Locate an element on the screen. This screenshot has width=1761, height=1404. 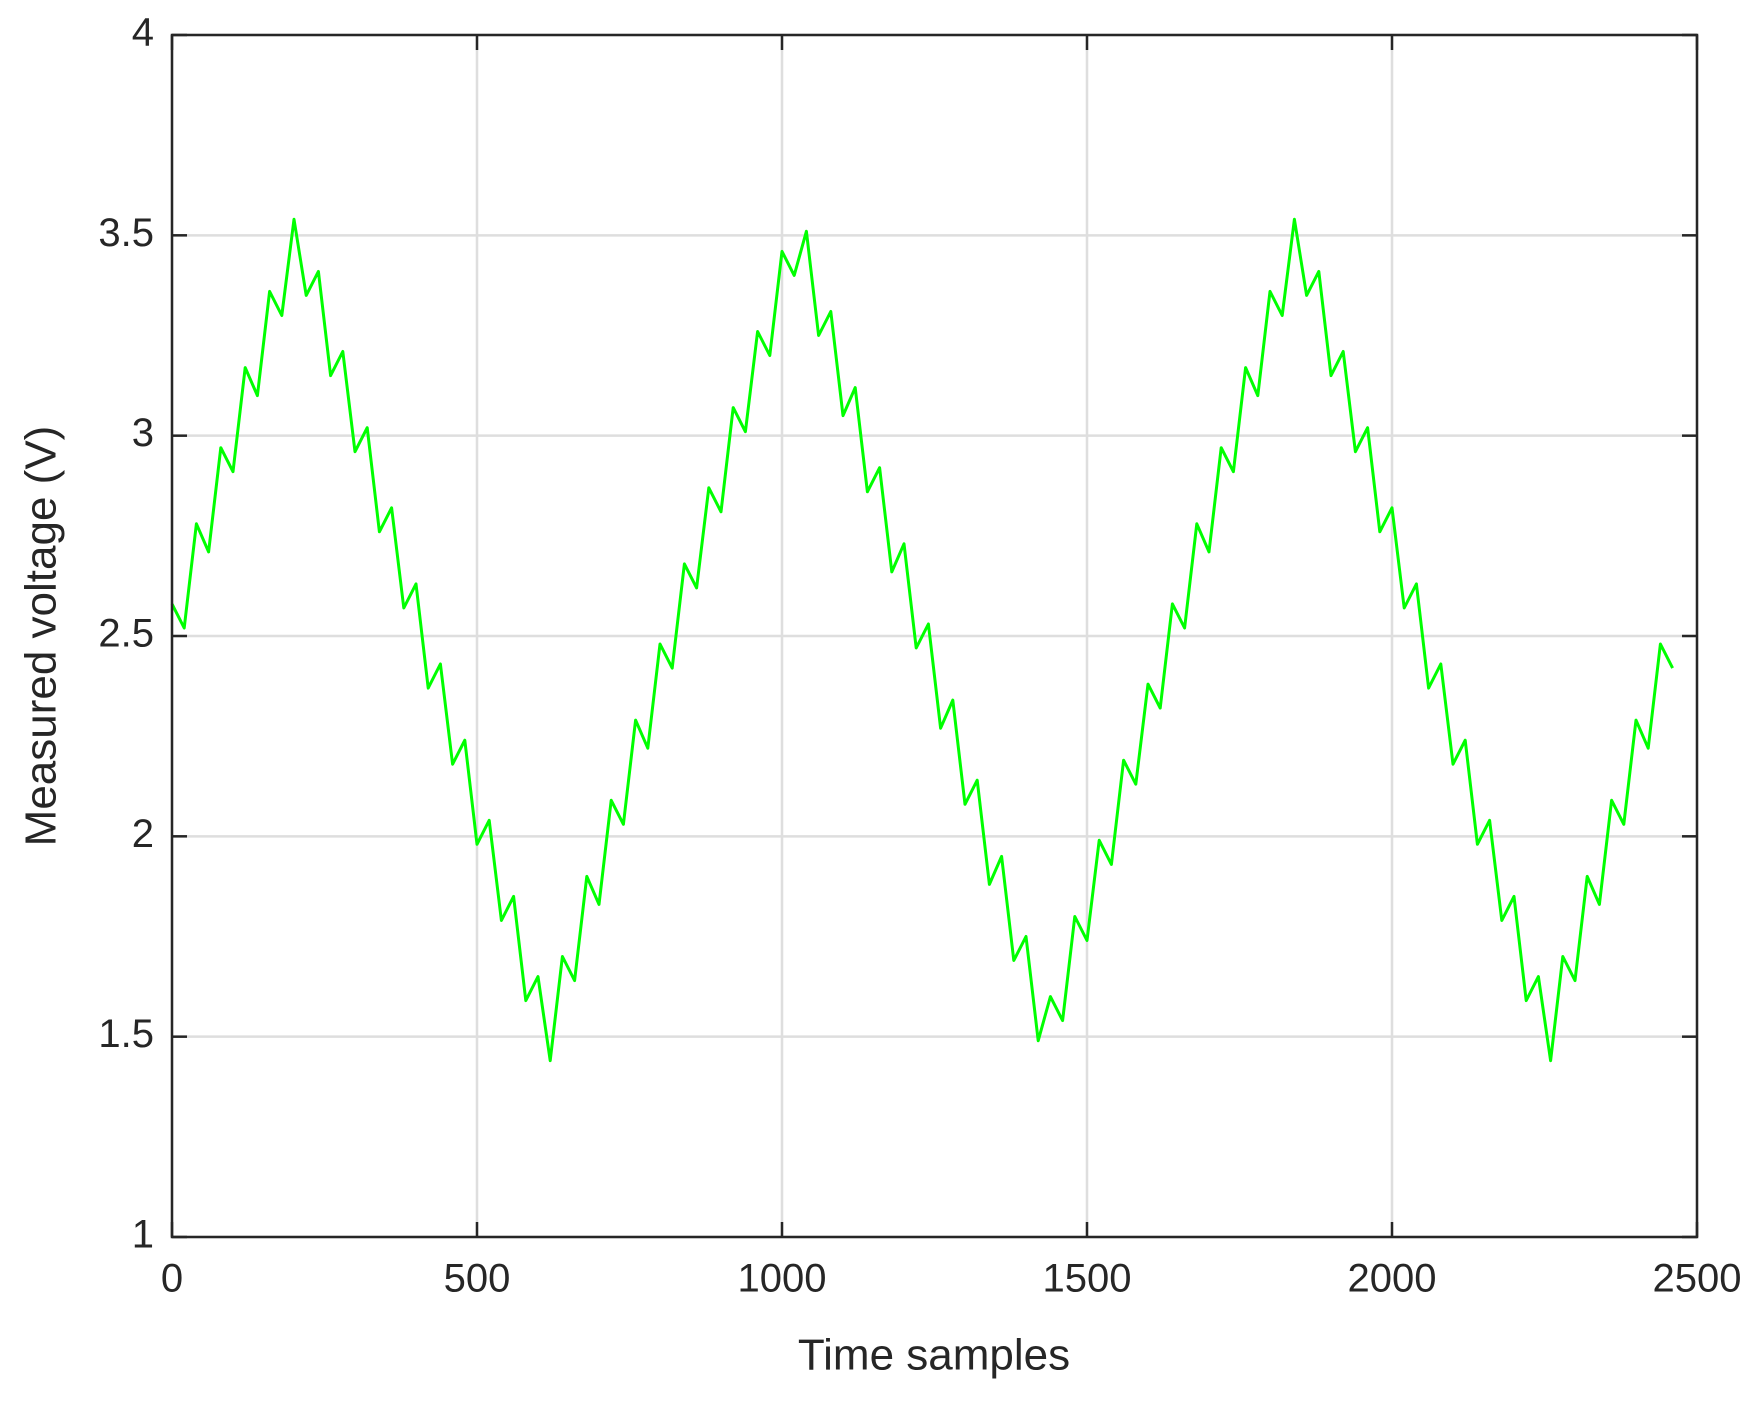
x-tick-label: 1000 is located at coordinates (782, 1279).